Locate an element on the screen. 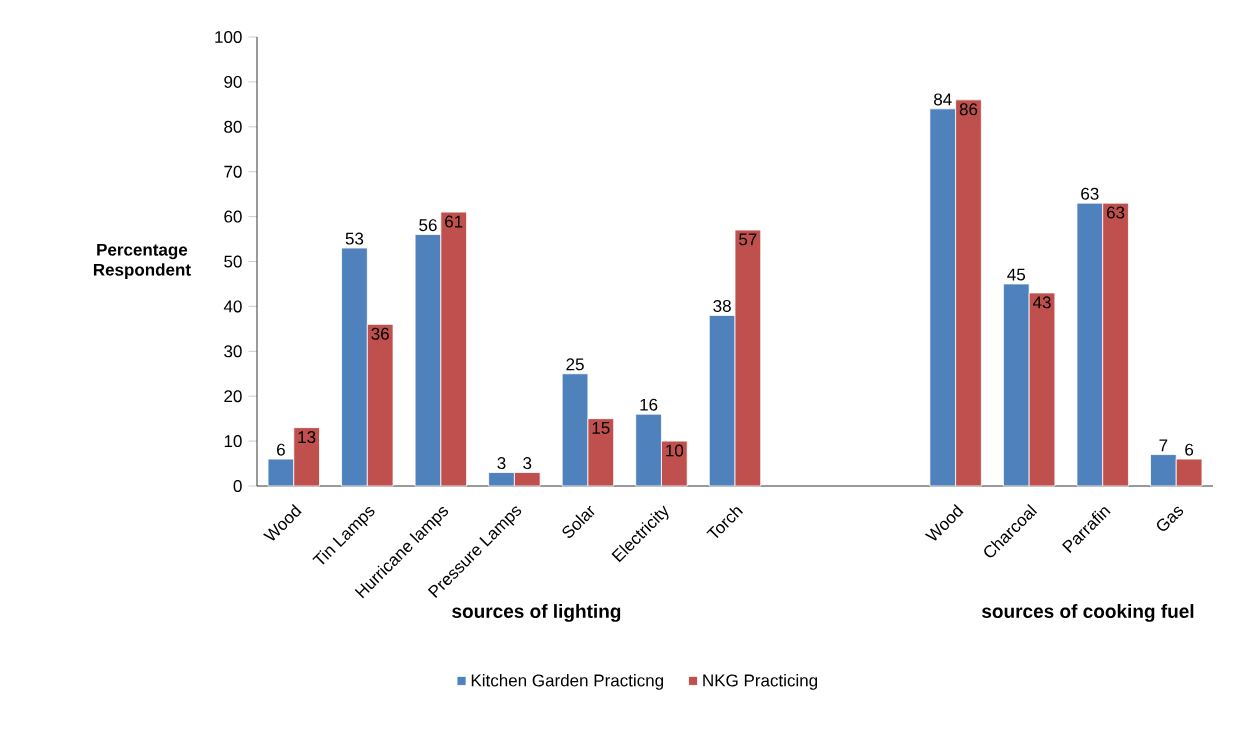  data-label: 7 is located at coordinates (1163, 445).